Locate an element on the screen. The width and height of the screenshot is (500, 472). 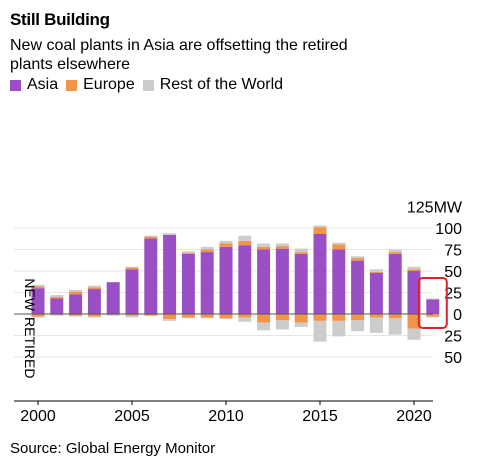
bar-new-asia-2008 is located at coordinates (188, 283).